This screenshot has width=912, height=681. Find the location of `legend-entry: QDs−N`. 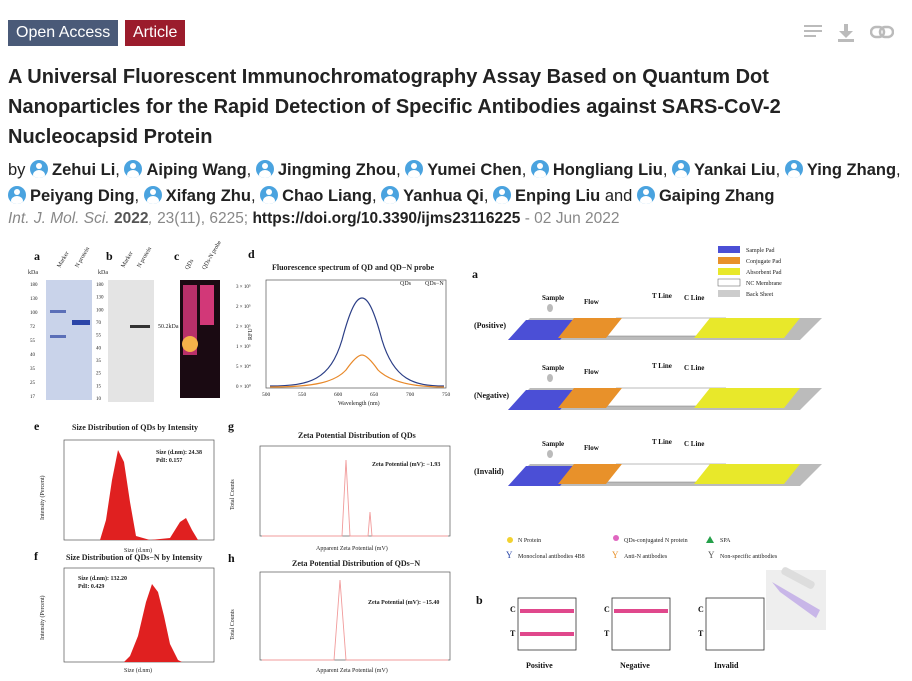

legend-entry: QDs−N is located at coordinates (434, 284).